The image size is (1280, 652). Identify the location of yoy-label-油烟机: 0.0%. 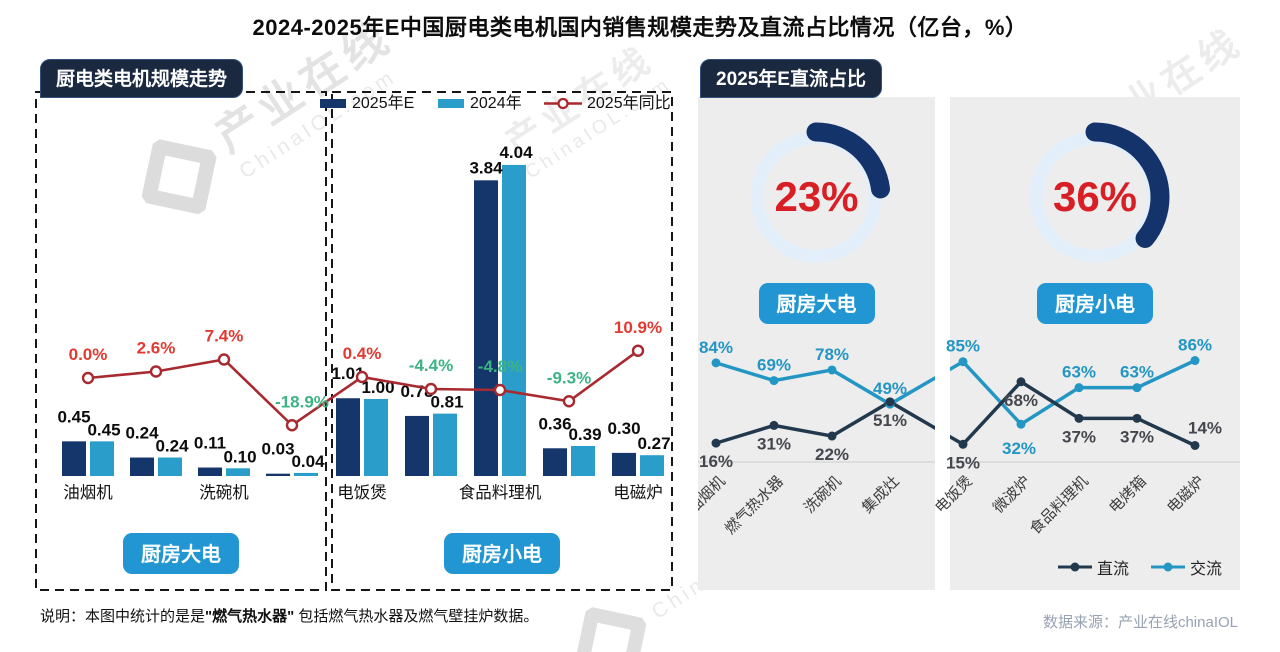
(88, 354).